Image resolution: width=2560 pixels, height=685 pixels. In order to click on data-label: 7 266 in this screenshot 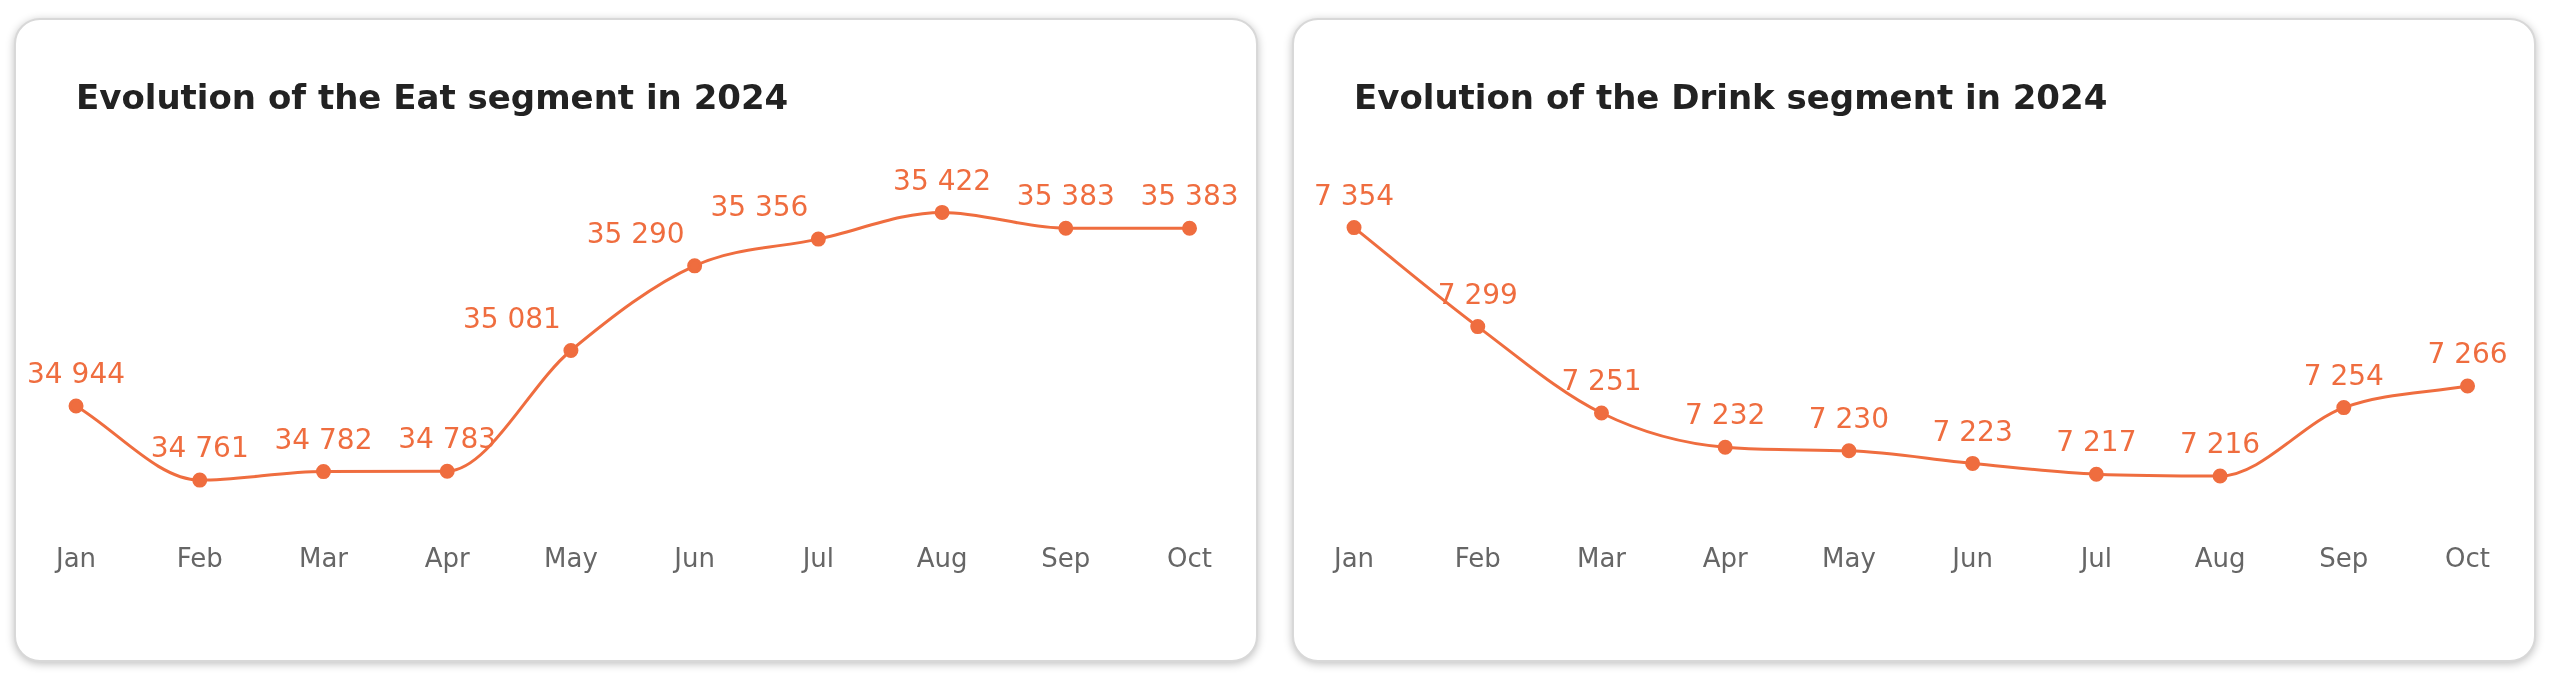, I will do `click(2467, 354)`.